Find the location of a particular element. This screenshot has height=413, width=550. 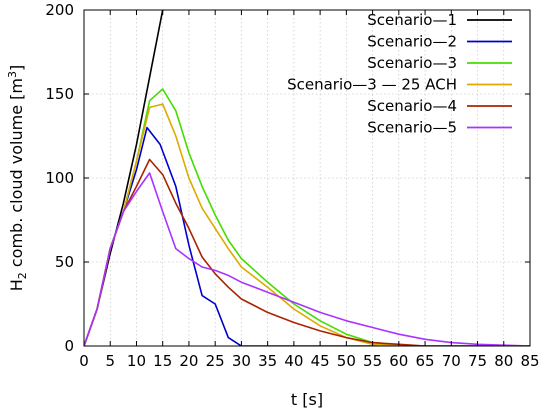

x-tick-label: 5 is located at coordinates (110, 361).